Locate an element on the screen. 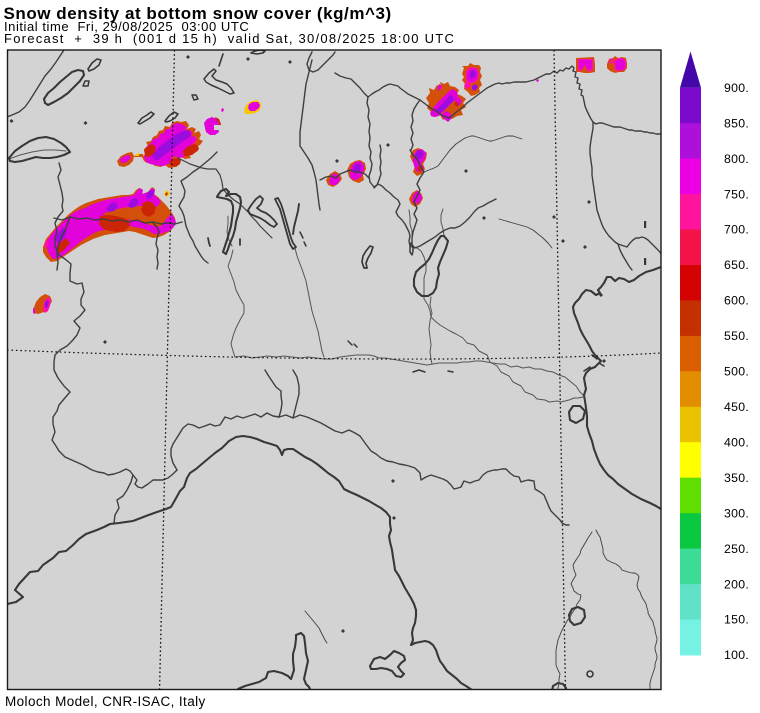 The height and width of the screenshot is (713, 760). svg-text: 650. is located at coordinates (736, 265).